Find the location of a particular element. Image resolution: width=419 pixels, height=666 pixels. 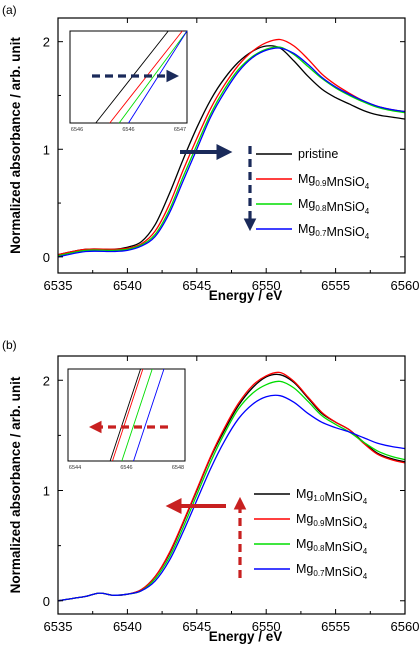

inset-plot: 6544 6546 6548 is located at coordinates (126, 419).